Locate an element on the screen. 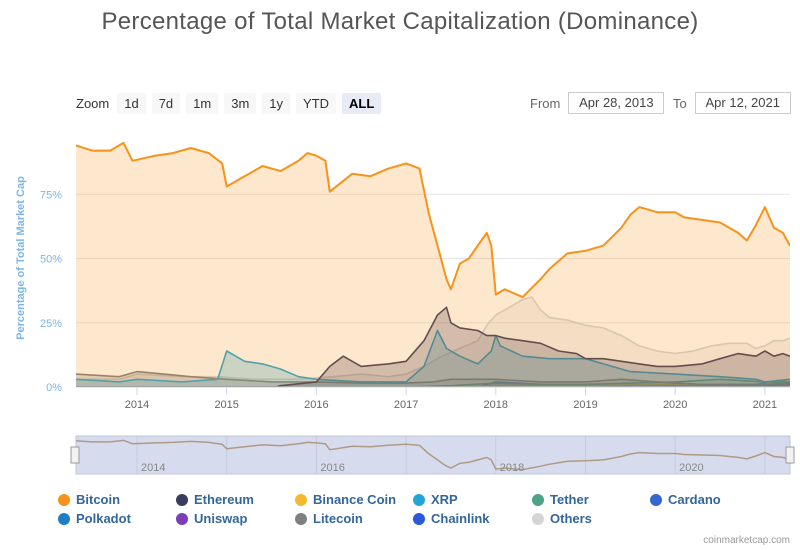 The width and height of the screenshot is (800, 550). legend-label: Chainlink is located at coordinates (460, 518).